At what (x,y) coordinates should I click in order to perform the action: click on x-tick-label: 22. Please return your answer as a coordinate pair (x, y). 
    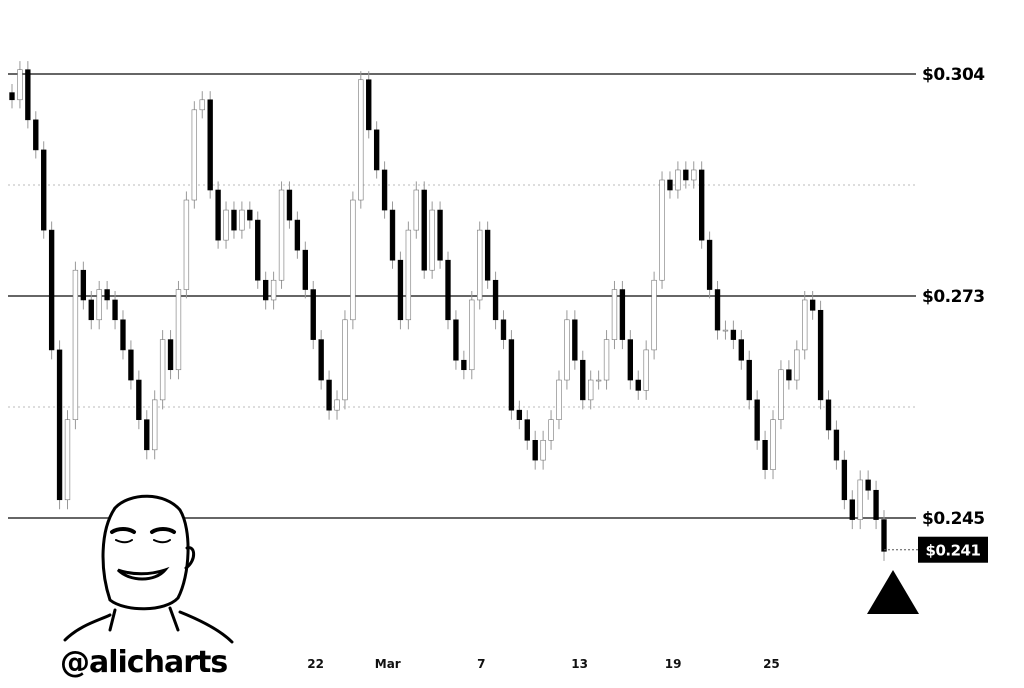
    Looking at the image, I should click on (315, 664).